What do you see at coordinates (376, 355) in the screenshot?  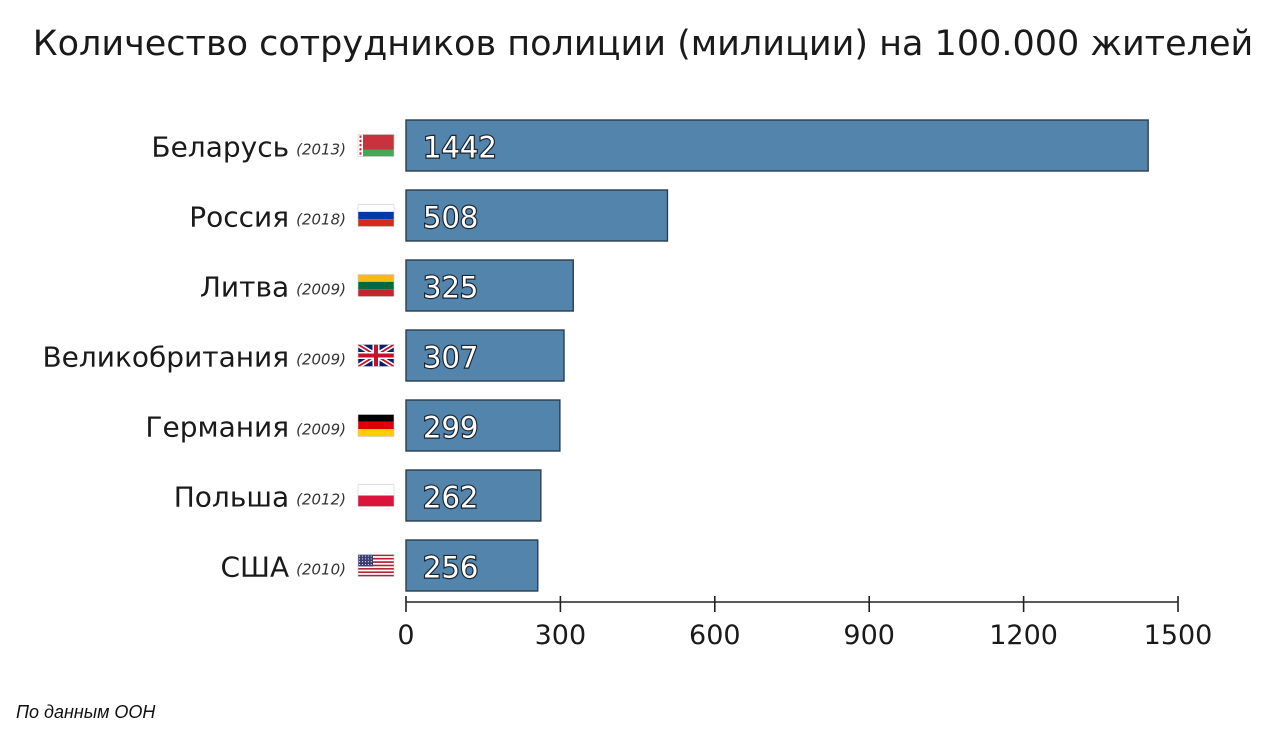 I see `uk-flag-icon` at bounding box center [376, 355].